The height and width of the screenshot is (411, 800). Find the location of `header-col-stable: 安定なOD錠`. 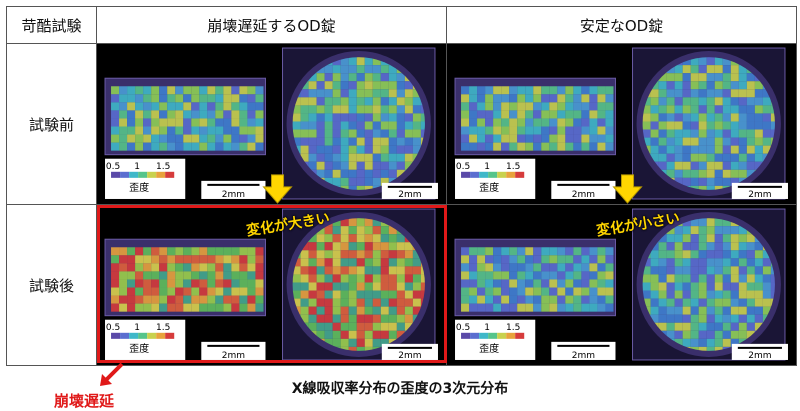

header-col-stable: 安定なOD錠 is located at coordinates (621, 25).